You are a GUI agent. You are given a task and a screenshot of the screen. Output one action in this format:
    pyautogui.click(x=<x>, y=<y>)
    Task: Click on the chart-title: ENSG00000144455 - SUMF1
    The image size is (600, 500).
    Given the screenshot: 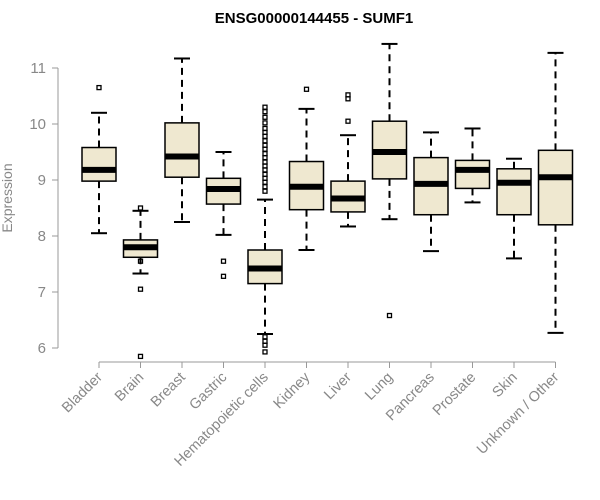 What is the action you would take?
    pyautogui.click(x=314, y=18)
    